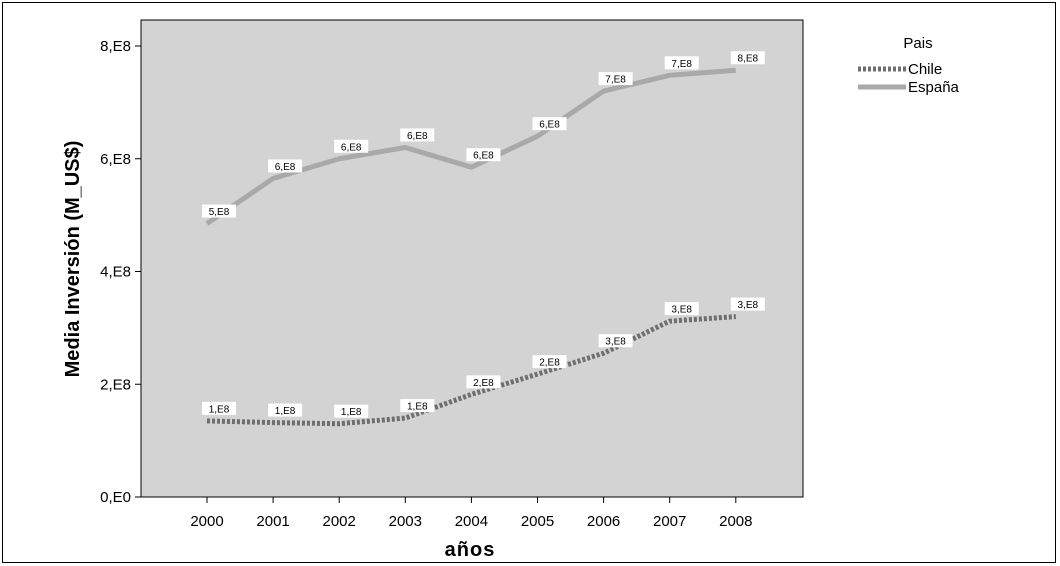 This screenshot has width=1060, height=566. I want to click on x-tick-label: 2001, so click(272, 521).